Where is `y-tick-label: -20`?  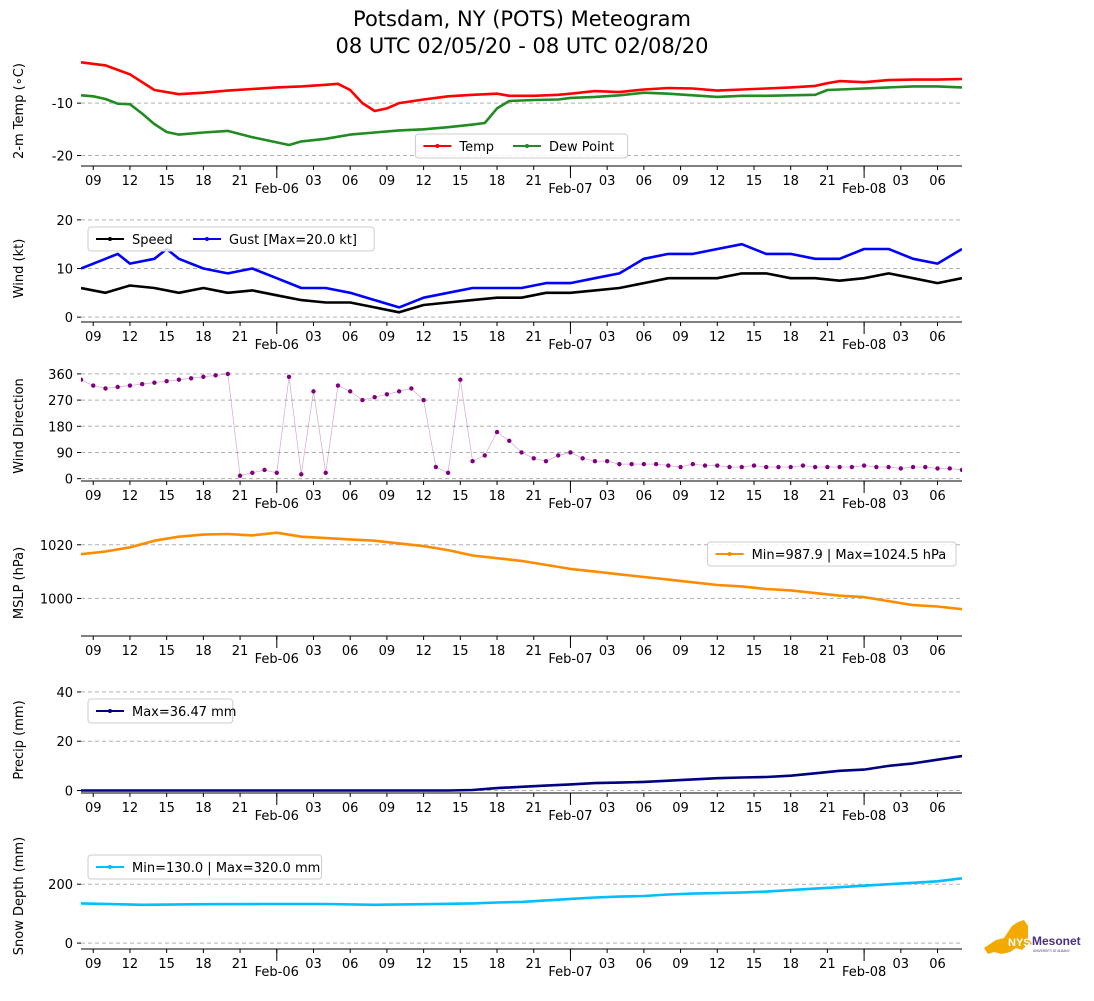
y-tick-label: -20 is located at coordinates (62, 157).